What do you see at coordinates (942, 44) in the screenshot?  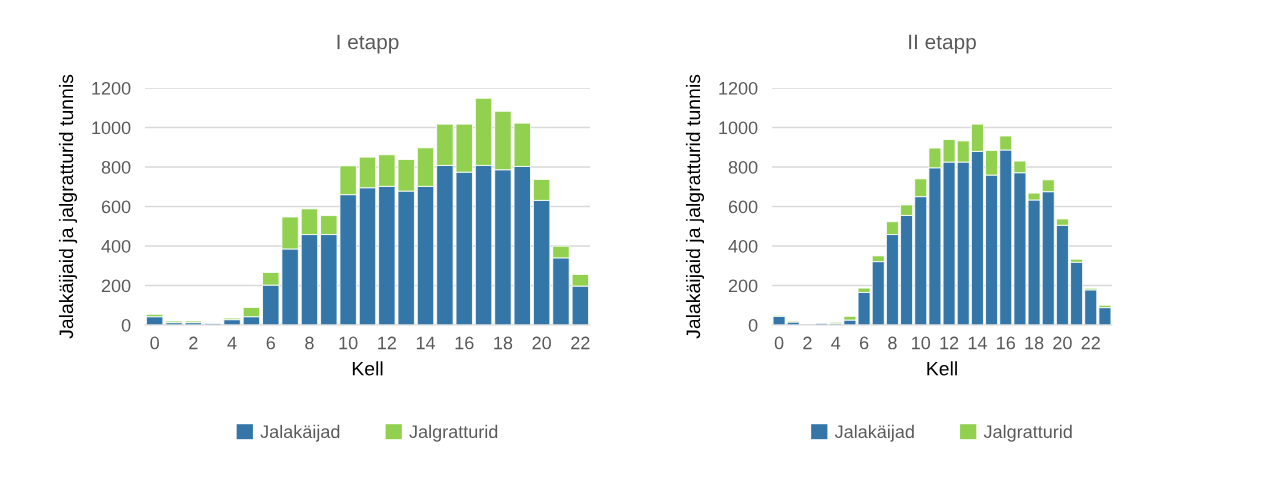 I see `chart-title: II etapp` at bounding box center [942, 44].